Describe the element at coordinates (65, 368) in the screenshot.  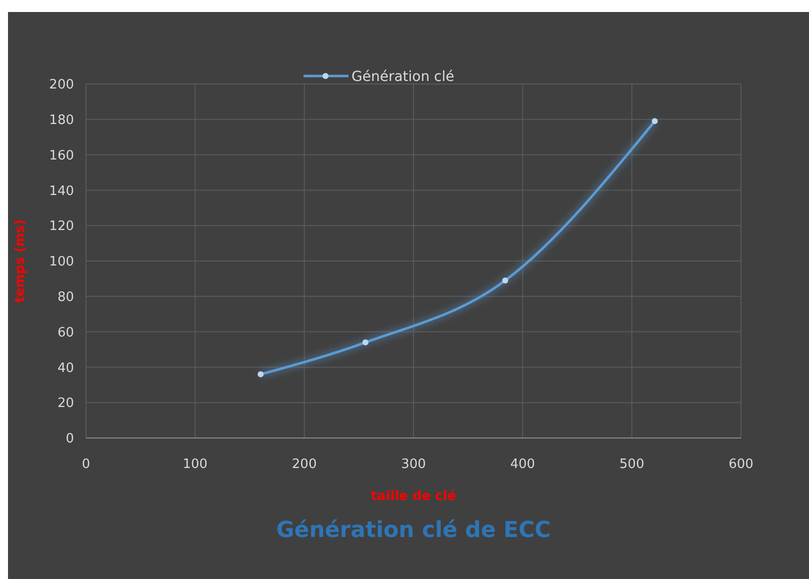
I see `y-tick-label: 40` at that location.